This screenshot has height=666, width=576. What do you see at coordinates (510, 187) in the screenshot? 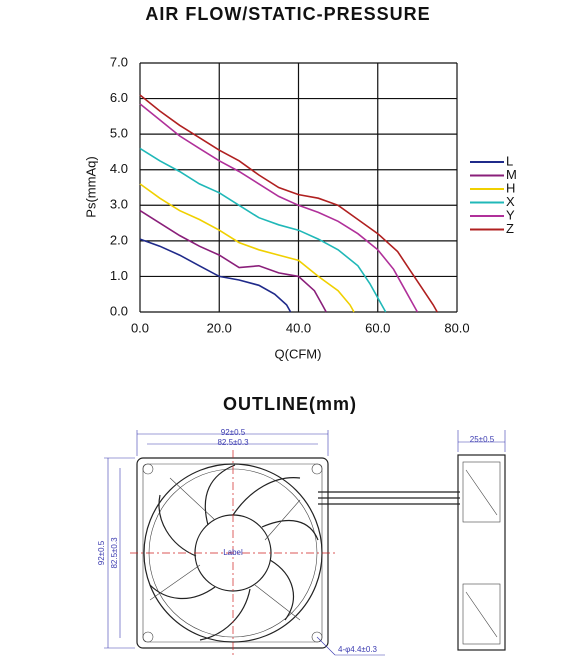
I see `legend-label: H` at bounding box center [510, 187].